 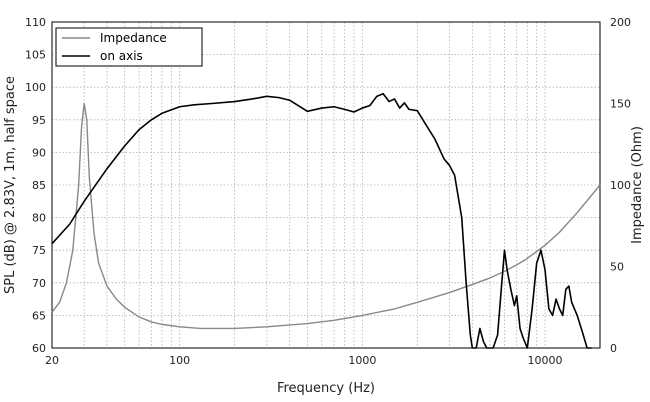 What do you see at coordinates (620, 22) in the screenshot?
I see `y2-tick-label: 200` at bounding box center [620, 22].